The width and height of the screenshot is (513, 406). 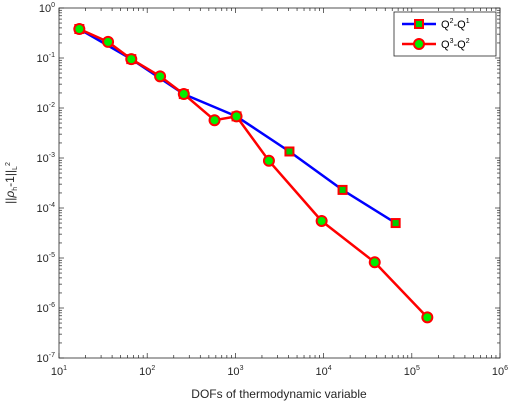 What do you see at coordinates (279, 371) in the screenshot?
I see `x-tick-labels: 10¹ 10² 10³ 10⁴ 10⁵ 10⁶` at bounding box center [279, 371].